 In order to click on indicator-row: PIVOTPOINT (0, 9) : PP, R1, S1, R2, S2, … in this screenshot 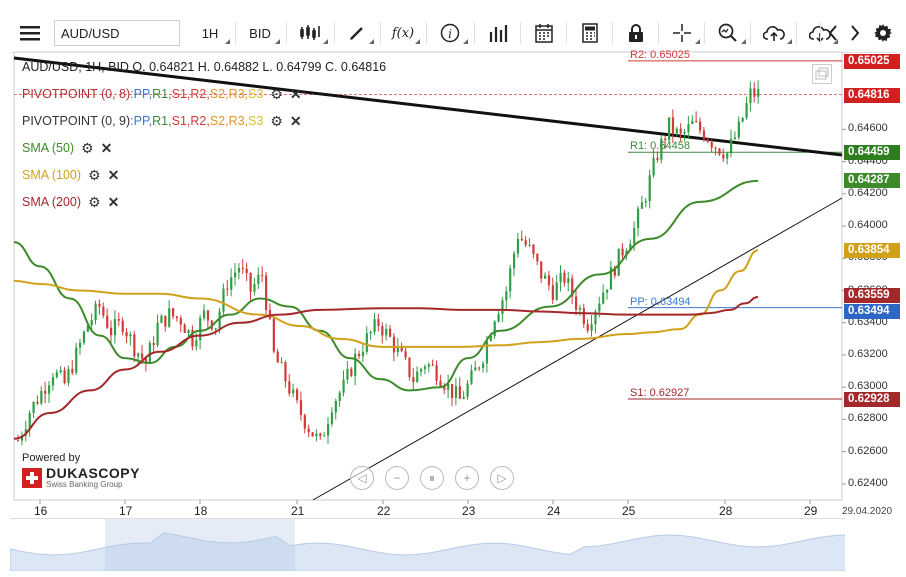, I will do `click(162, 120)`.